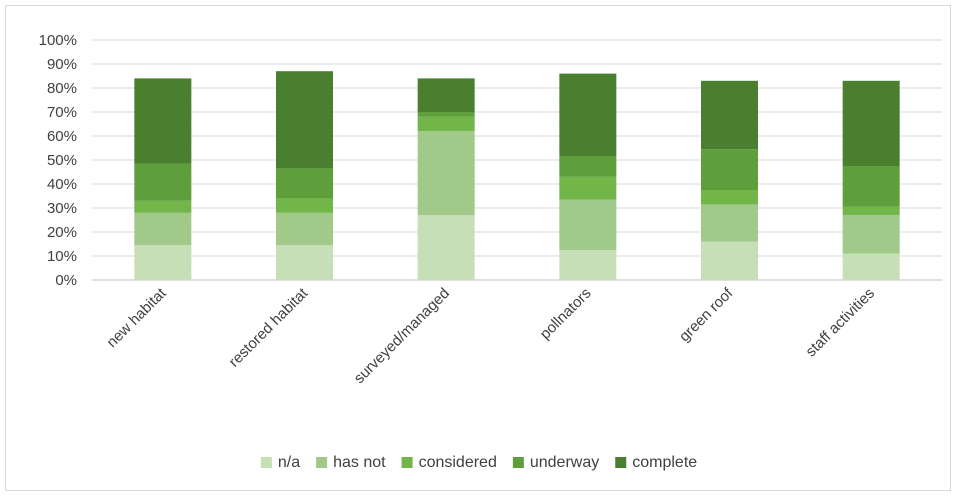 The image size is (958, 498). I want to click on legend-item: has not, so click(351, 462).